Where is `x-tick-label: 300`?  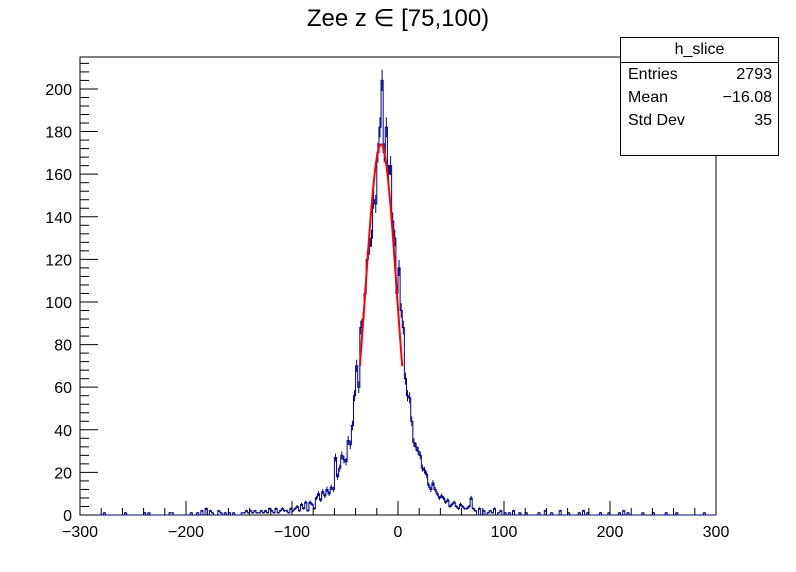
x-tick-label: 300 is located at coordinates (716, 532).